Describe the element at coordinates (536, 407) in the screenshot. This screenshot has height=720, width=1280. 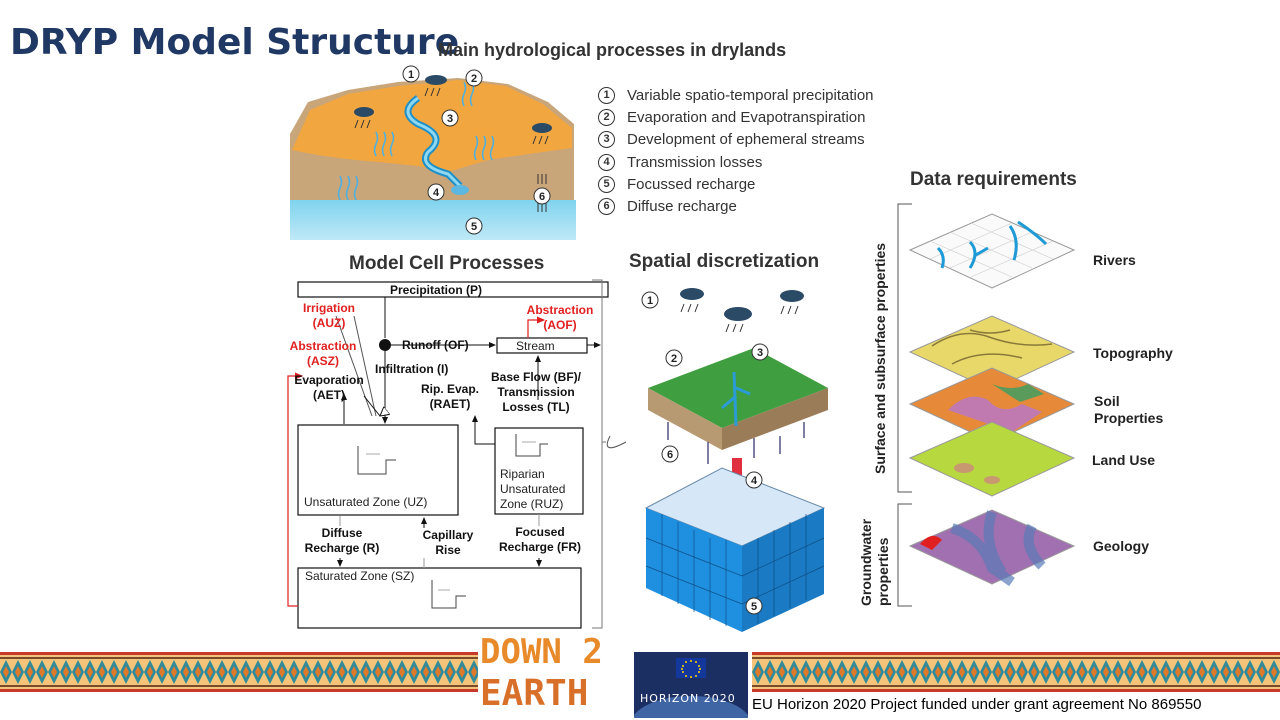
I see `baseflow-line-3: Losses (TL)` at that location.